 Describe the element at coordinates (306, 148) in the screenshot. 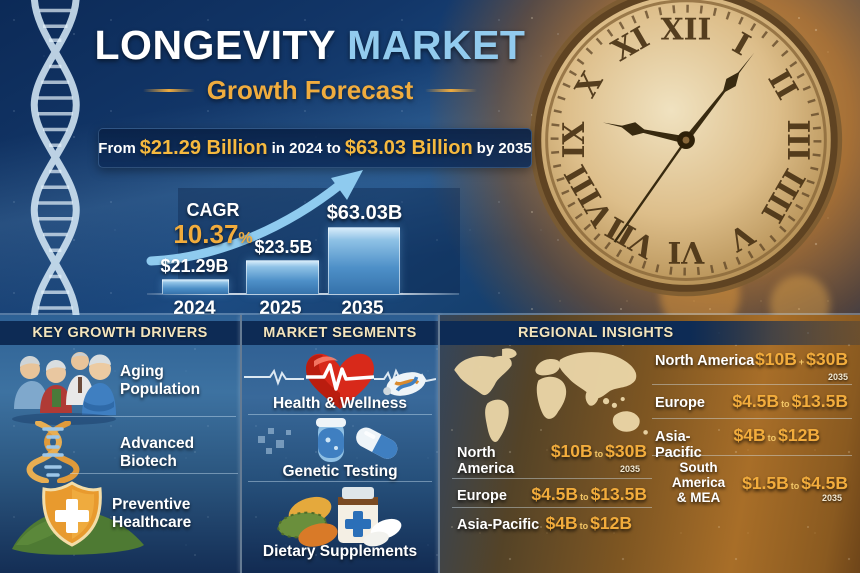

I see `forecast-mid: in 2024 to` at that location.